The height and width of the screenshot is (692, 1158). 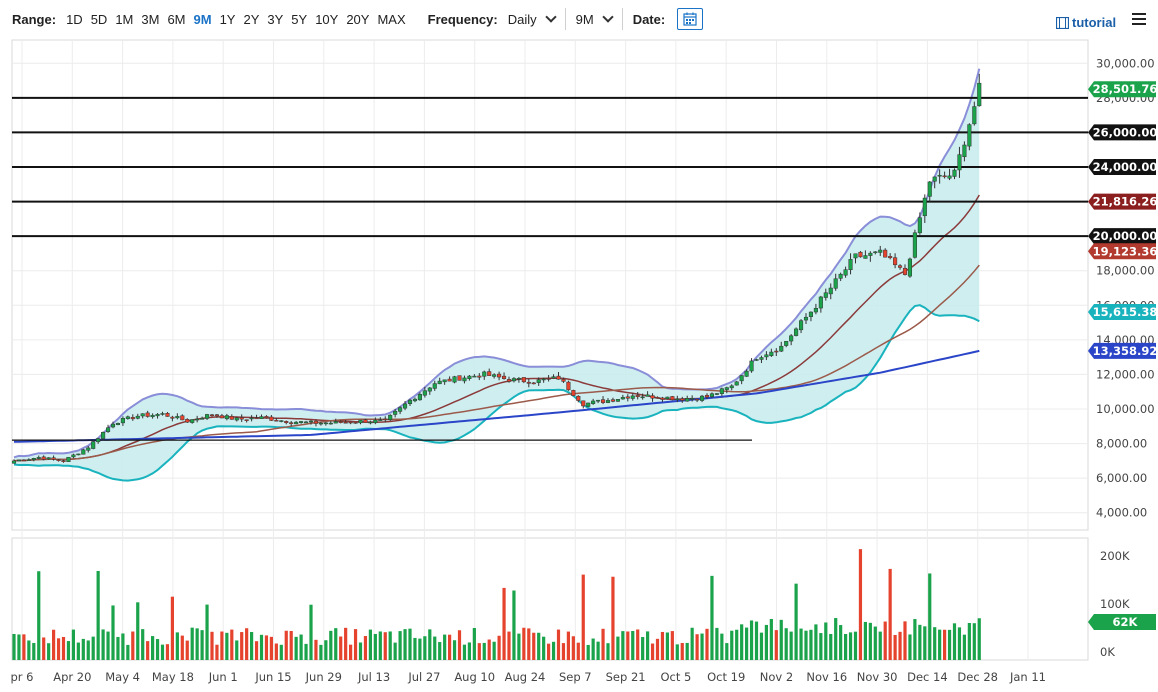 I want to click on tutorial-label: tutorial, so click(x=1094, y=22).